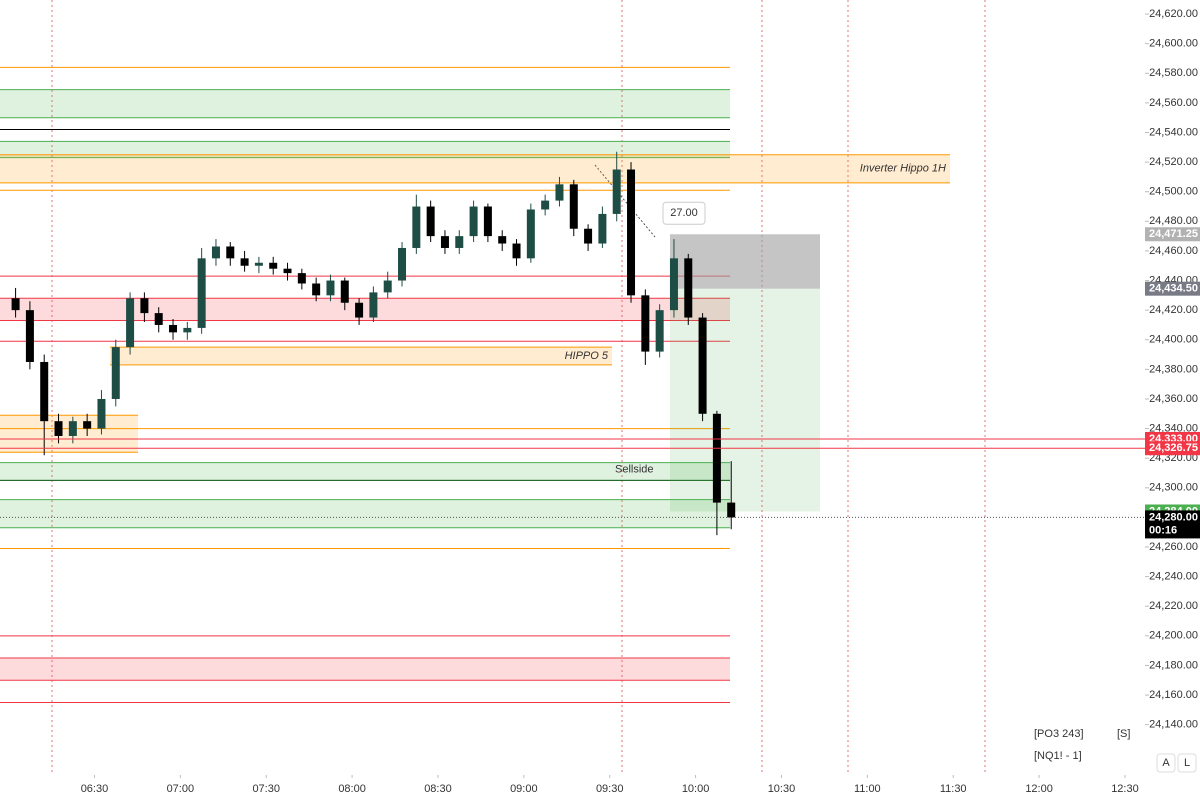 The image size is (1200, 800). I want to click on x-tick-label: 11:00, so click(867, 789).